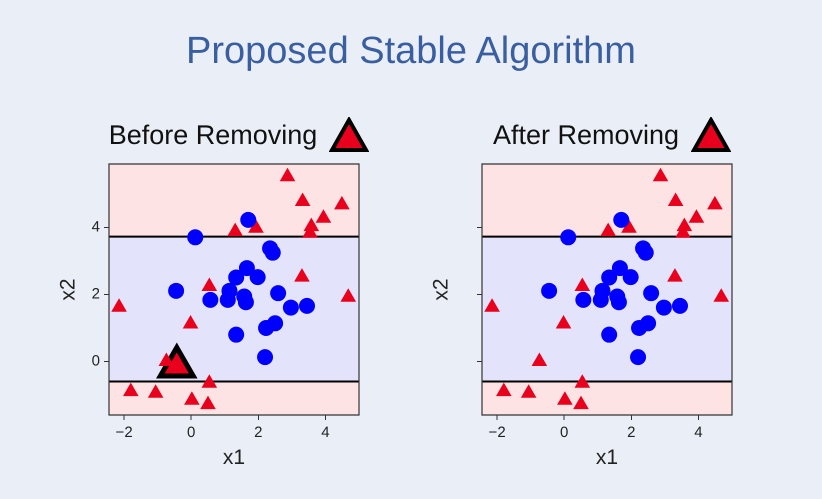 The image size is (822, 499). What do you see at coordinates (411, 51) in the screenshot?
I see `text: Proposed Stable Algorithm` at bounding box center [411, 51].